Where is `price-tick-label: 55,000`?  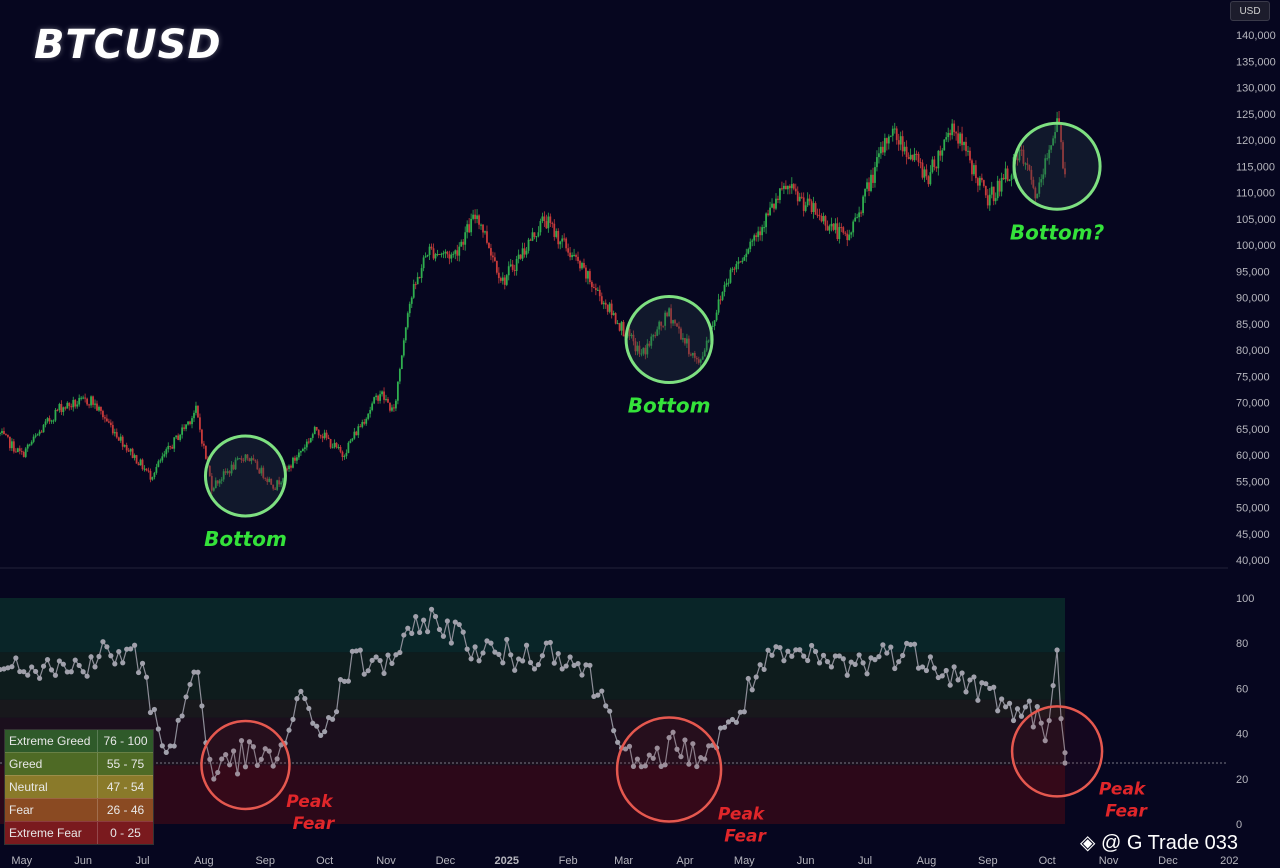
price-tick-label: 55,000 is located at coordinates (1253, 482).